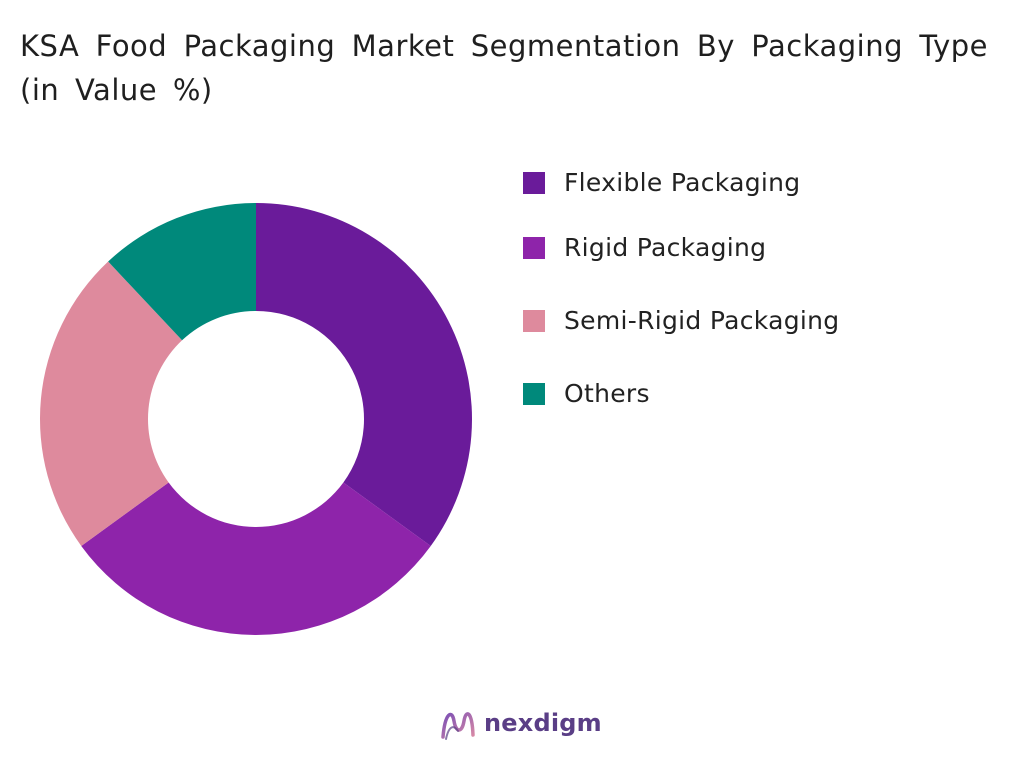  What do you see at coordinates (458, 726) in the screenshot?
I see `nexdigm-wave-icon` at bounding box center [458, 726].